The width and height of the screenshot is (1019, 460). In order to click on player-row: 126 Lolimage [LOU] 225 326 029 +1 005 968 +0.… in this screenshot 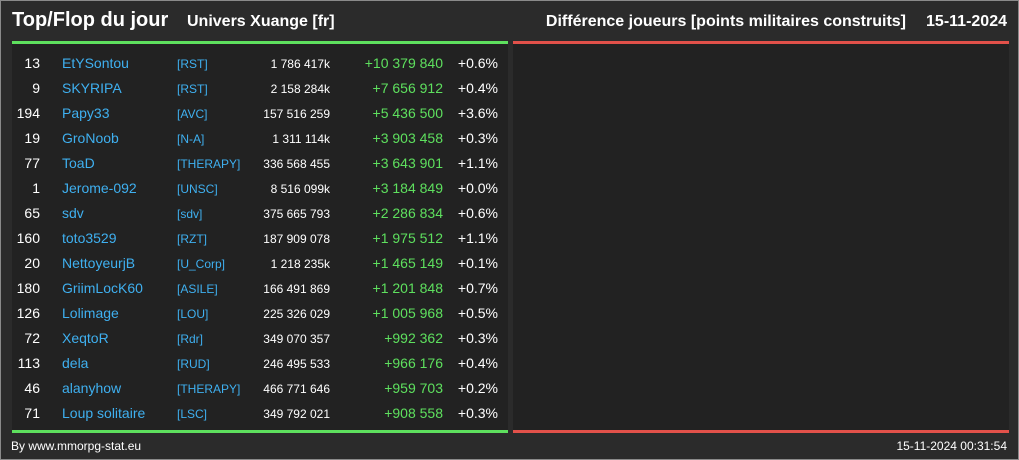, I will do `click(260, 313)`.